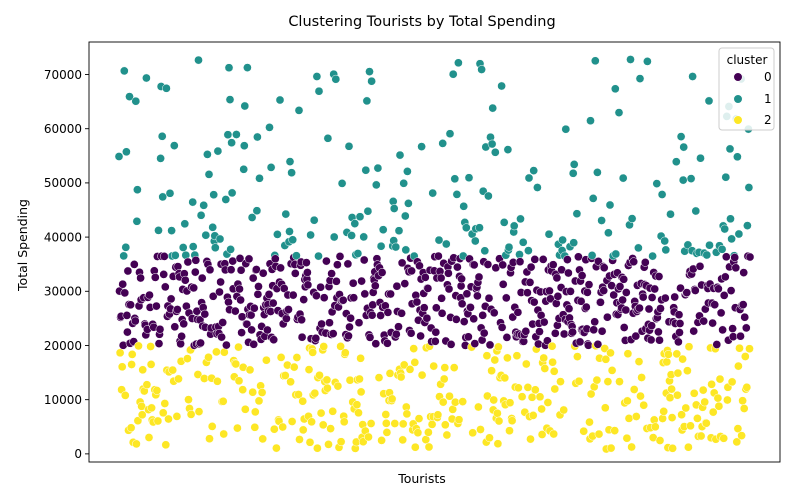  Describe the element at coordinates (22, 245) in the screenshot. I see `y-axis-label: Total Spending` at that location.